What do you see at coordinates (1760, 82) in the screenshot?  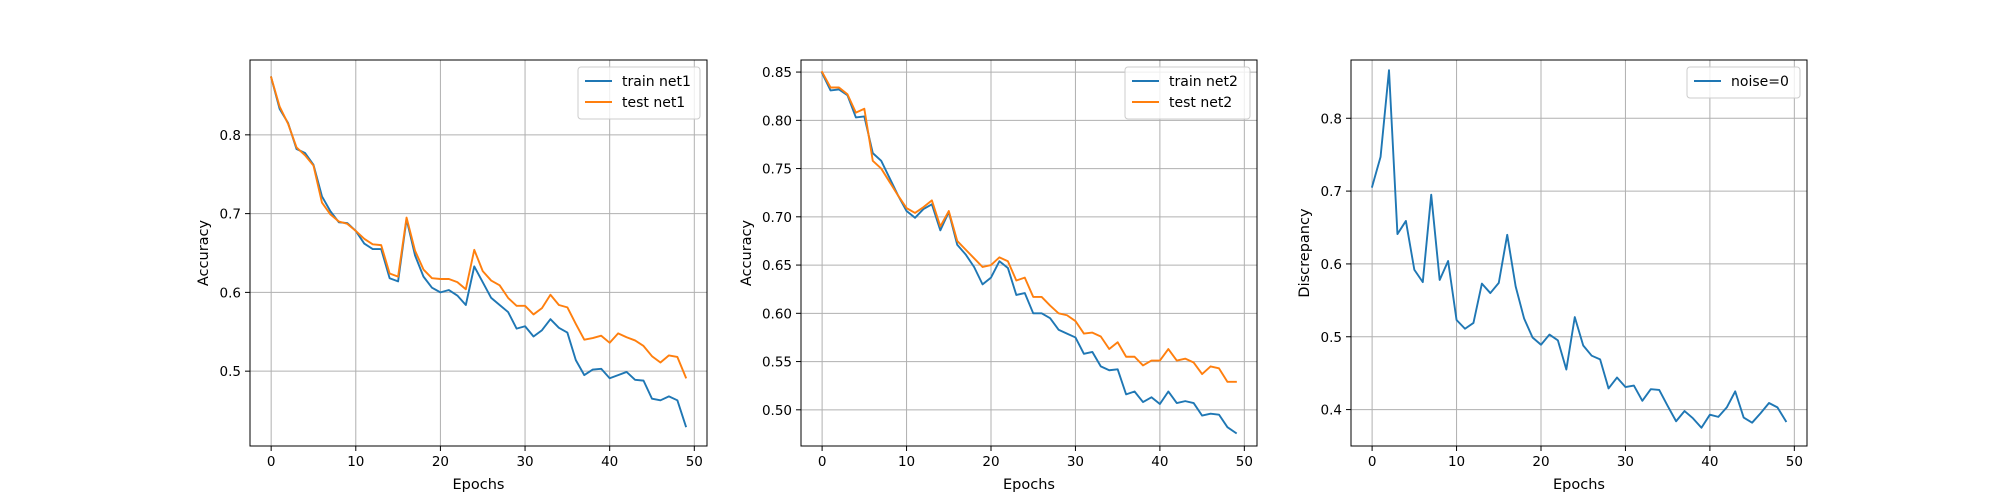 I see `legend-label: noise=0` at bounding box center [1760, 82].